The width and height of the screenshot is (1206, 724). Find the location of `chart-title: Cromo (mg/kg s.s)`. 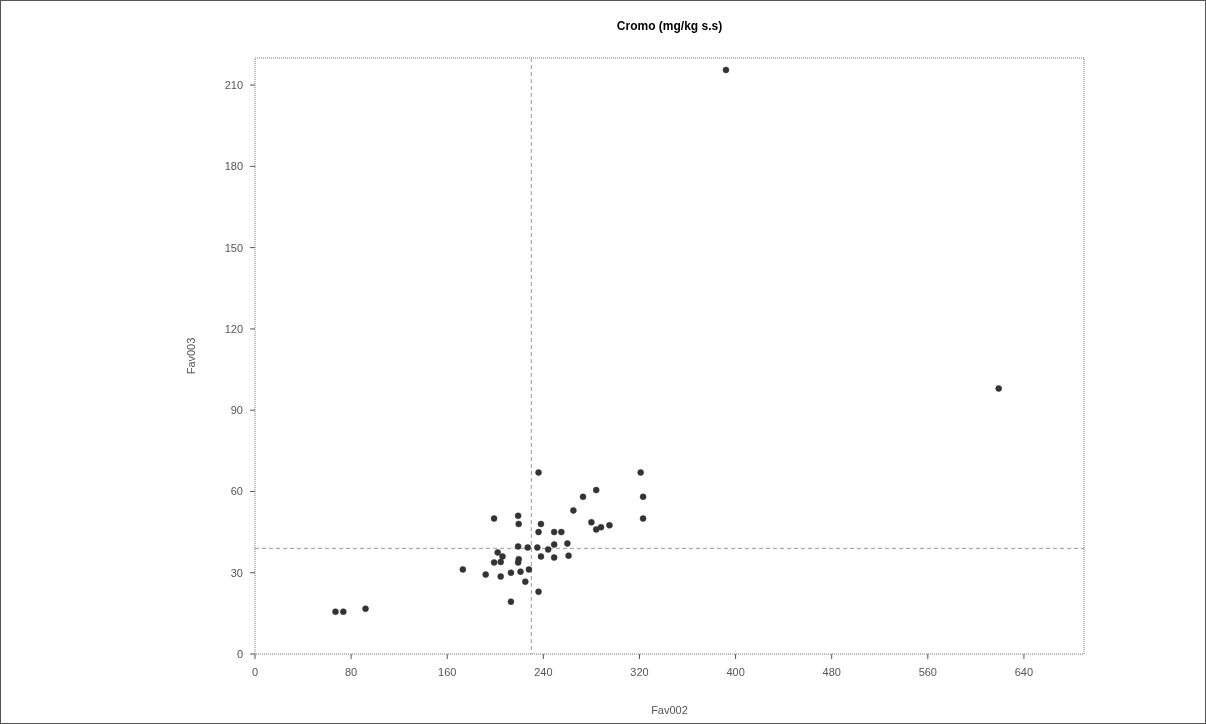

chart-title: Cromo (mg/kg s.s) is located at coordinates (669, 26).